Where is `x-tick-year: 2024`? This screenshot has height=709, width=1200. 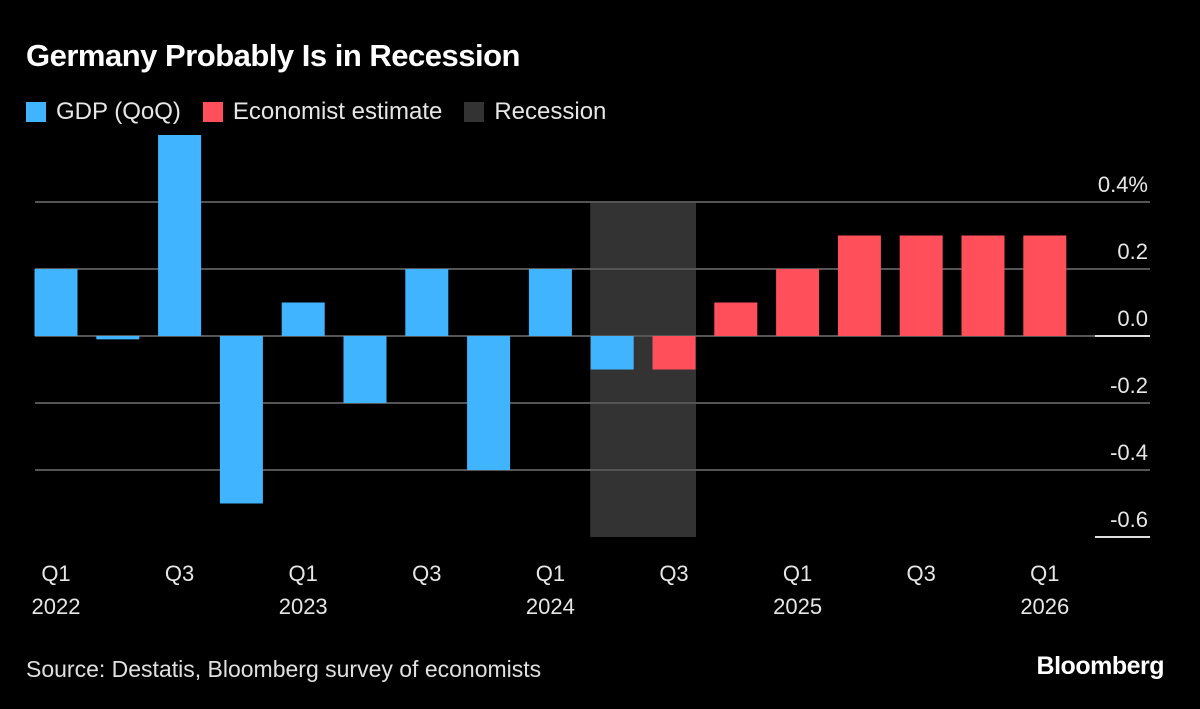
x-tick-year: 2024 is located at coordinates (550, 606).